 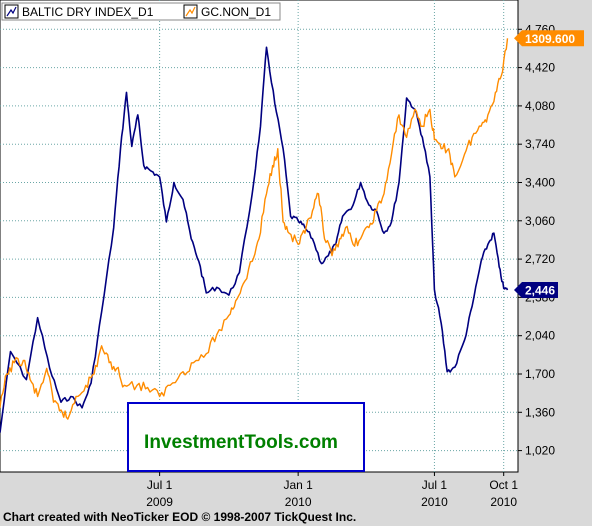 I want to click on x-tick-label: Oct 1, so click(x=503, y=485).